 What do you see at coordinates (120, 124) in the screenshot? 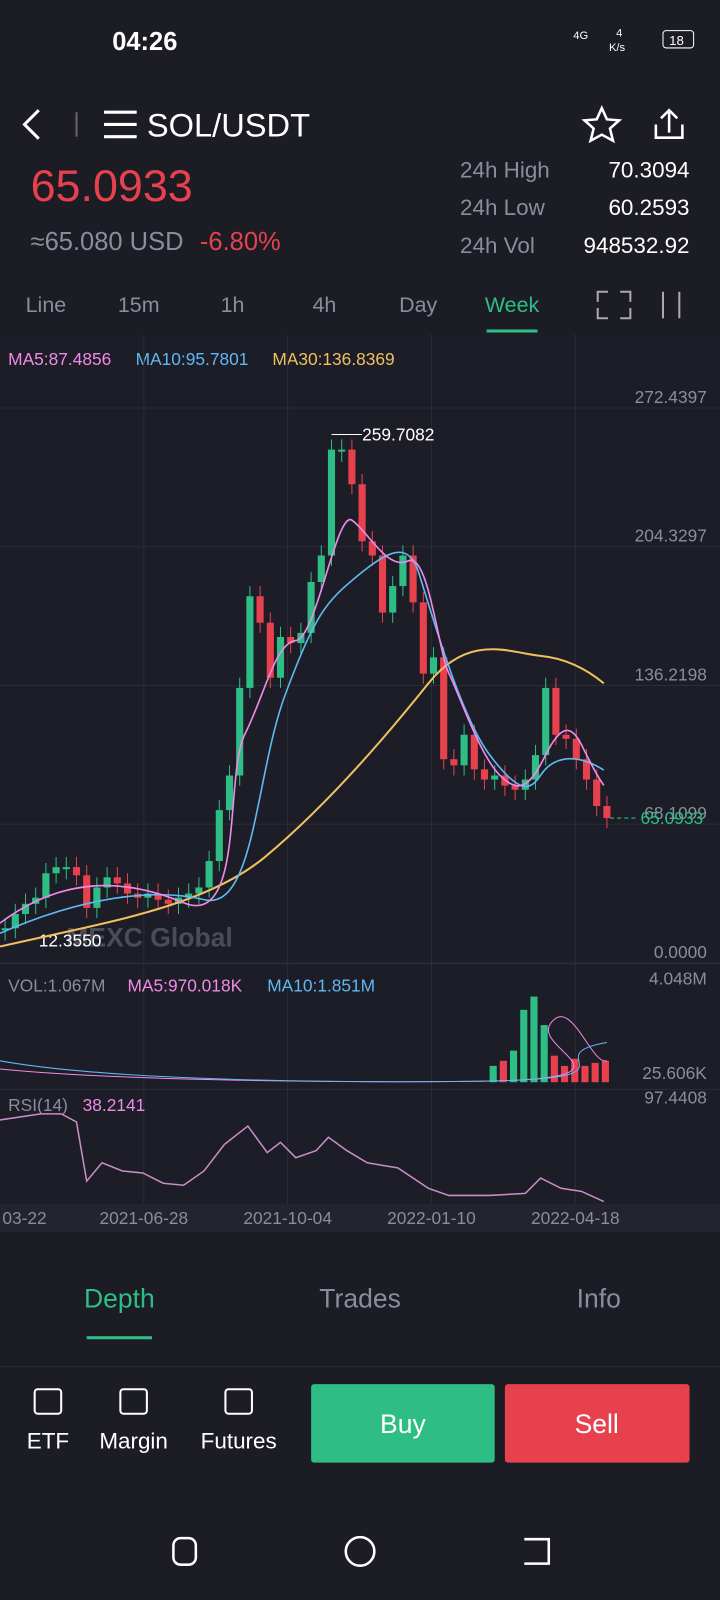
I see `menu-button` at bounding box center [120, 124].